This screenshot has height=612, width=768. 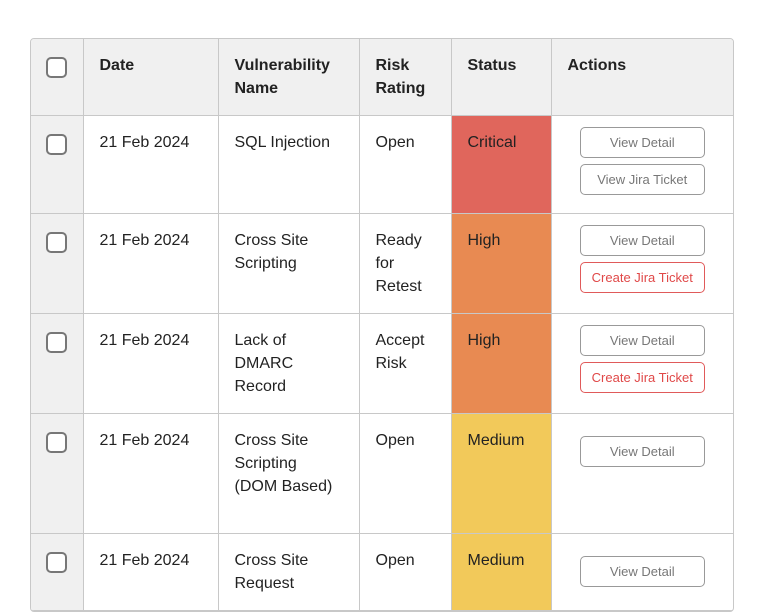 I want to click on vulnerability-name-cell: Cross Site Scripting (DOM Based), so click(x=288, y=473).